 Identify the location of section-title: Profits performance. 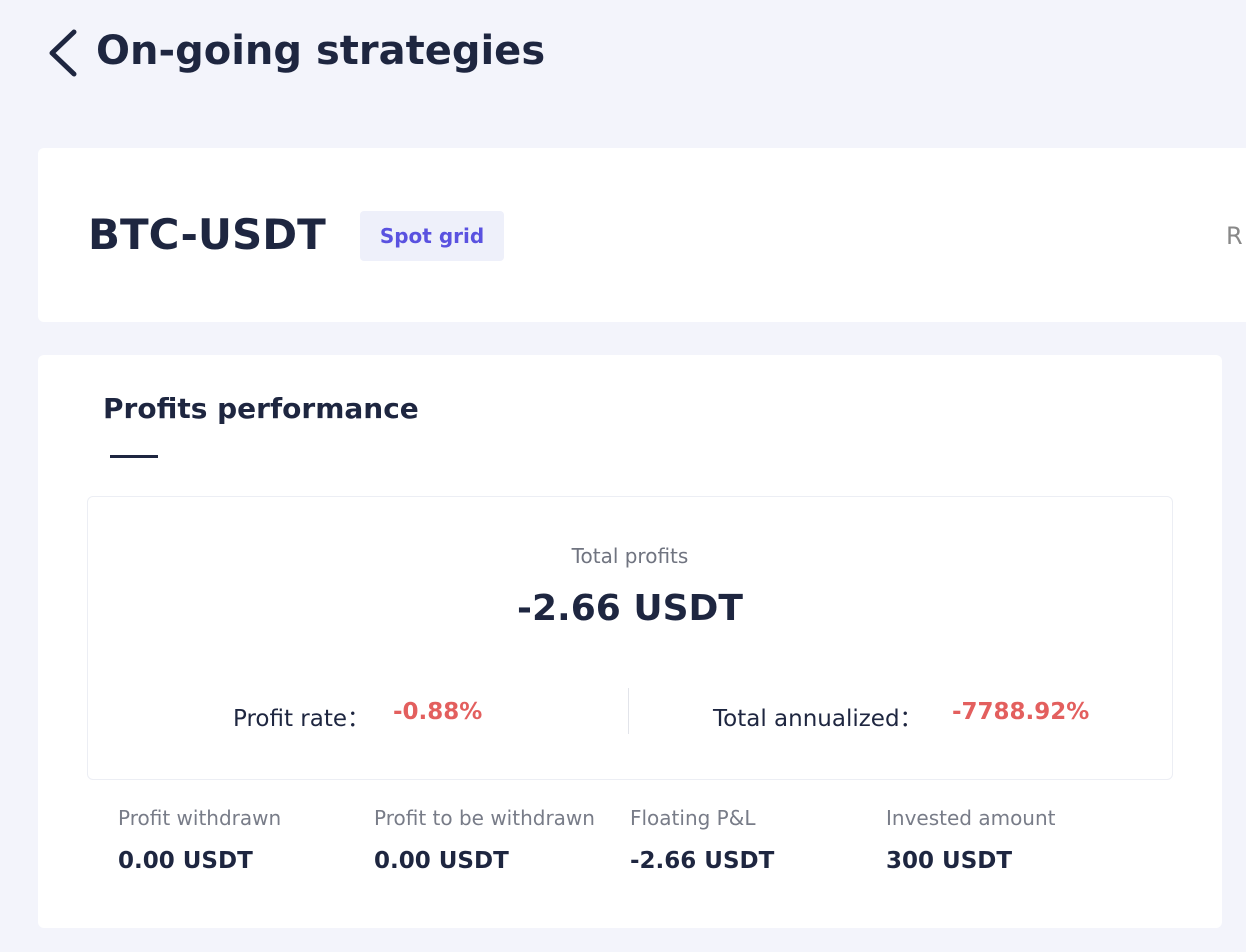
(261, 408).